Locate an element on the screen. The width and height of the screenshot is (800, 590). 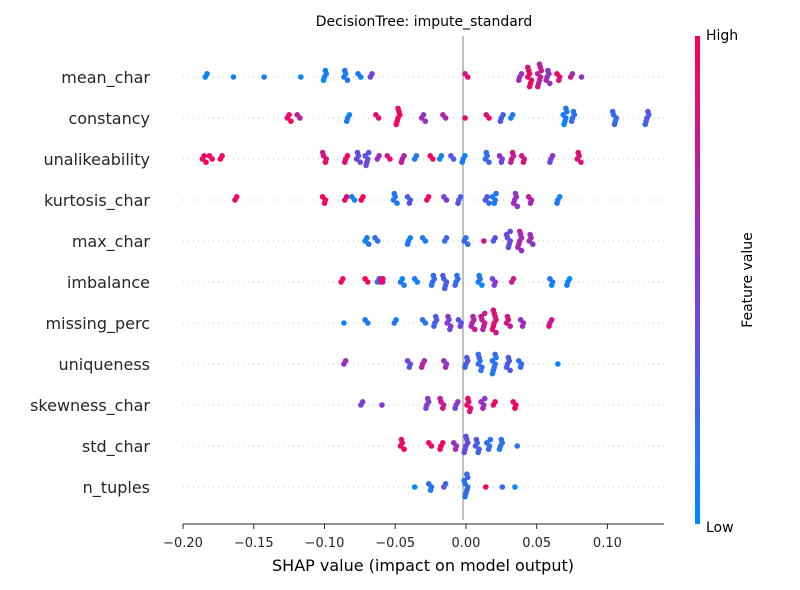
feature-label: kurtosis_char is located at coordinates (97, 201).